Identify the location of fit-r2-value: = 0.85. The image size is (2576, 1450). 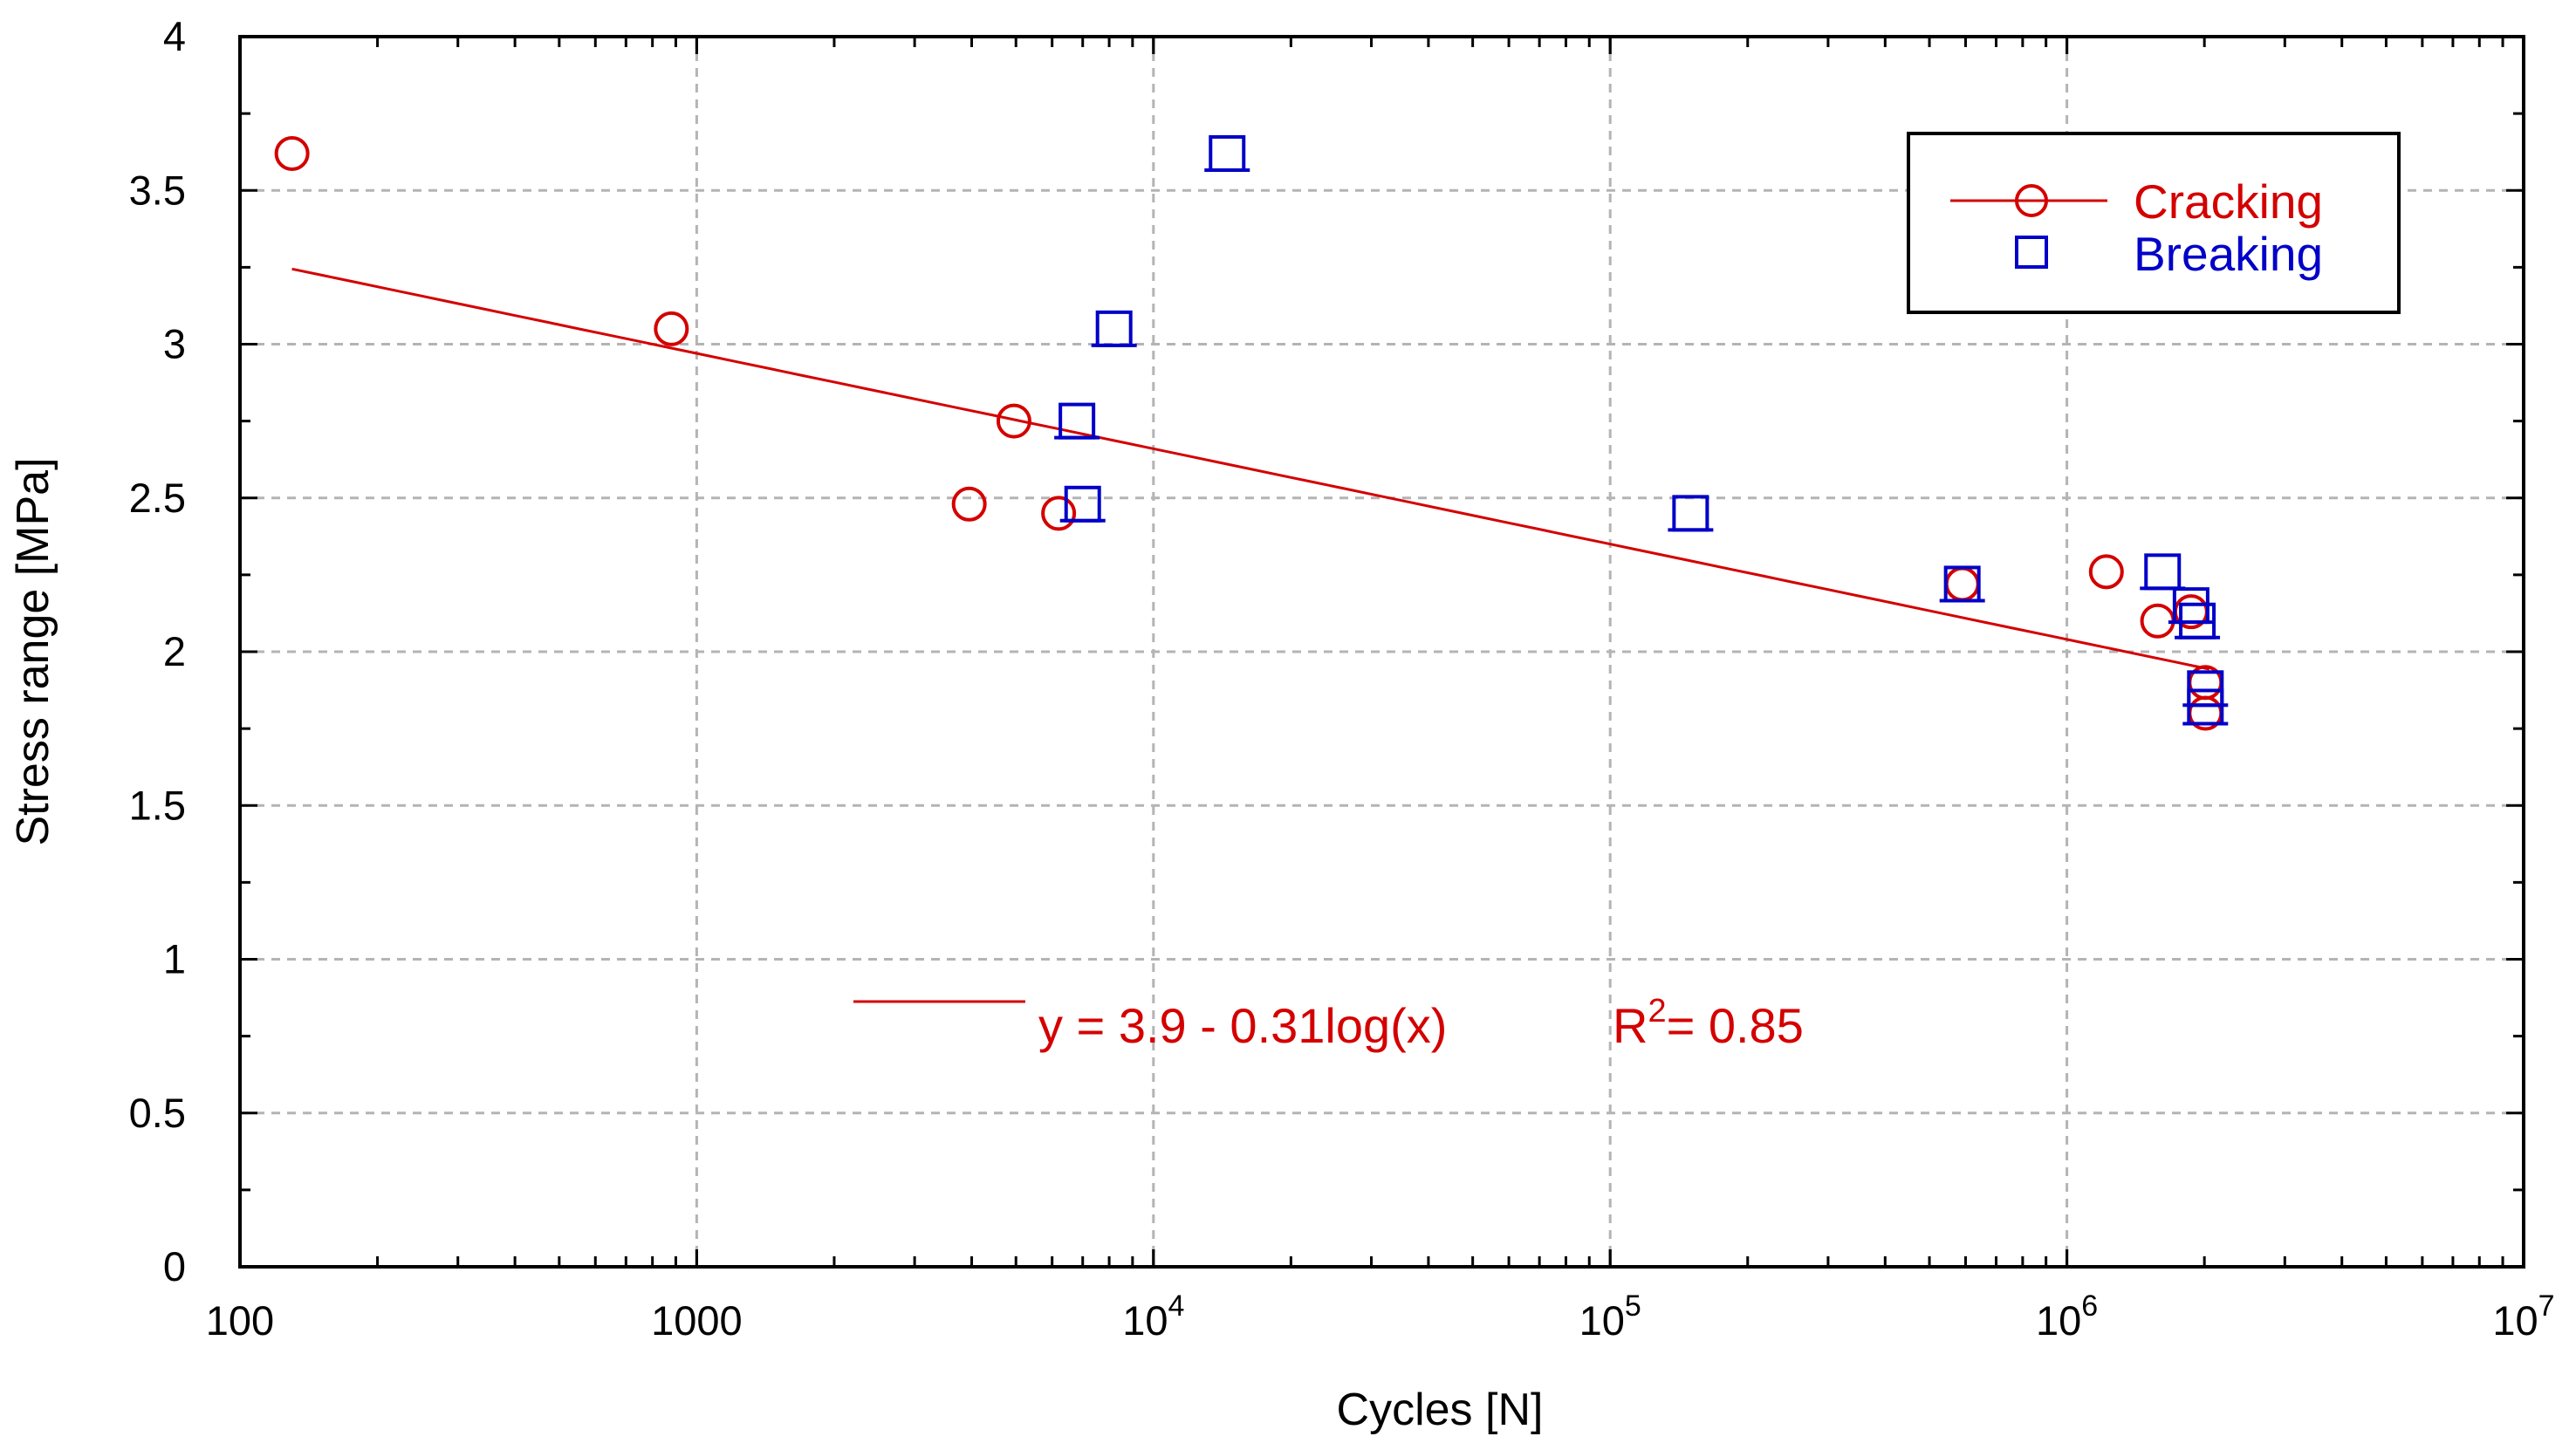
(1736, 1025).